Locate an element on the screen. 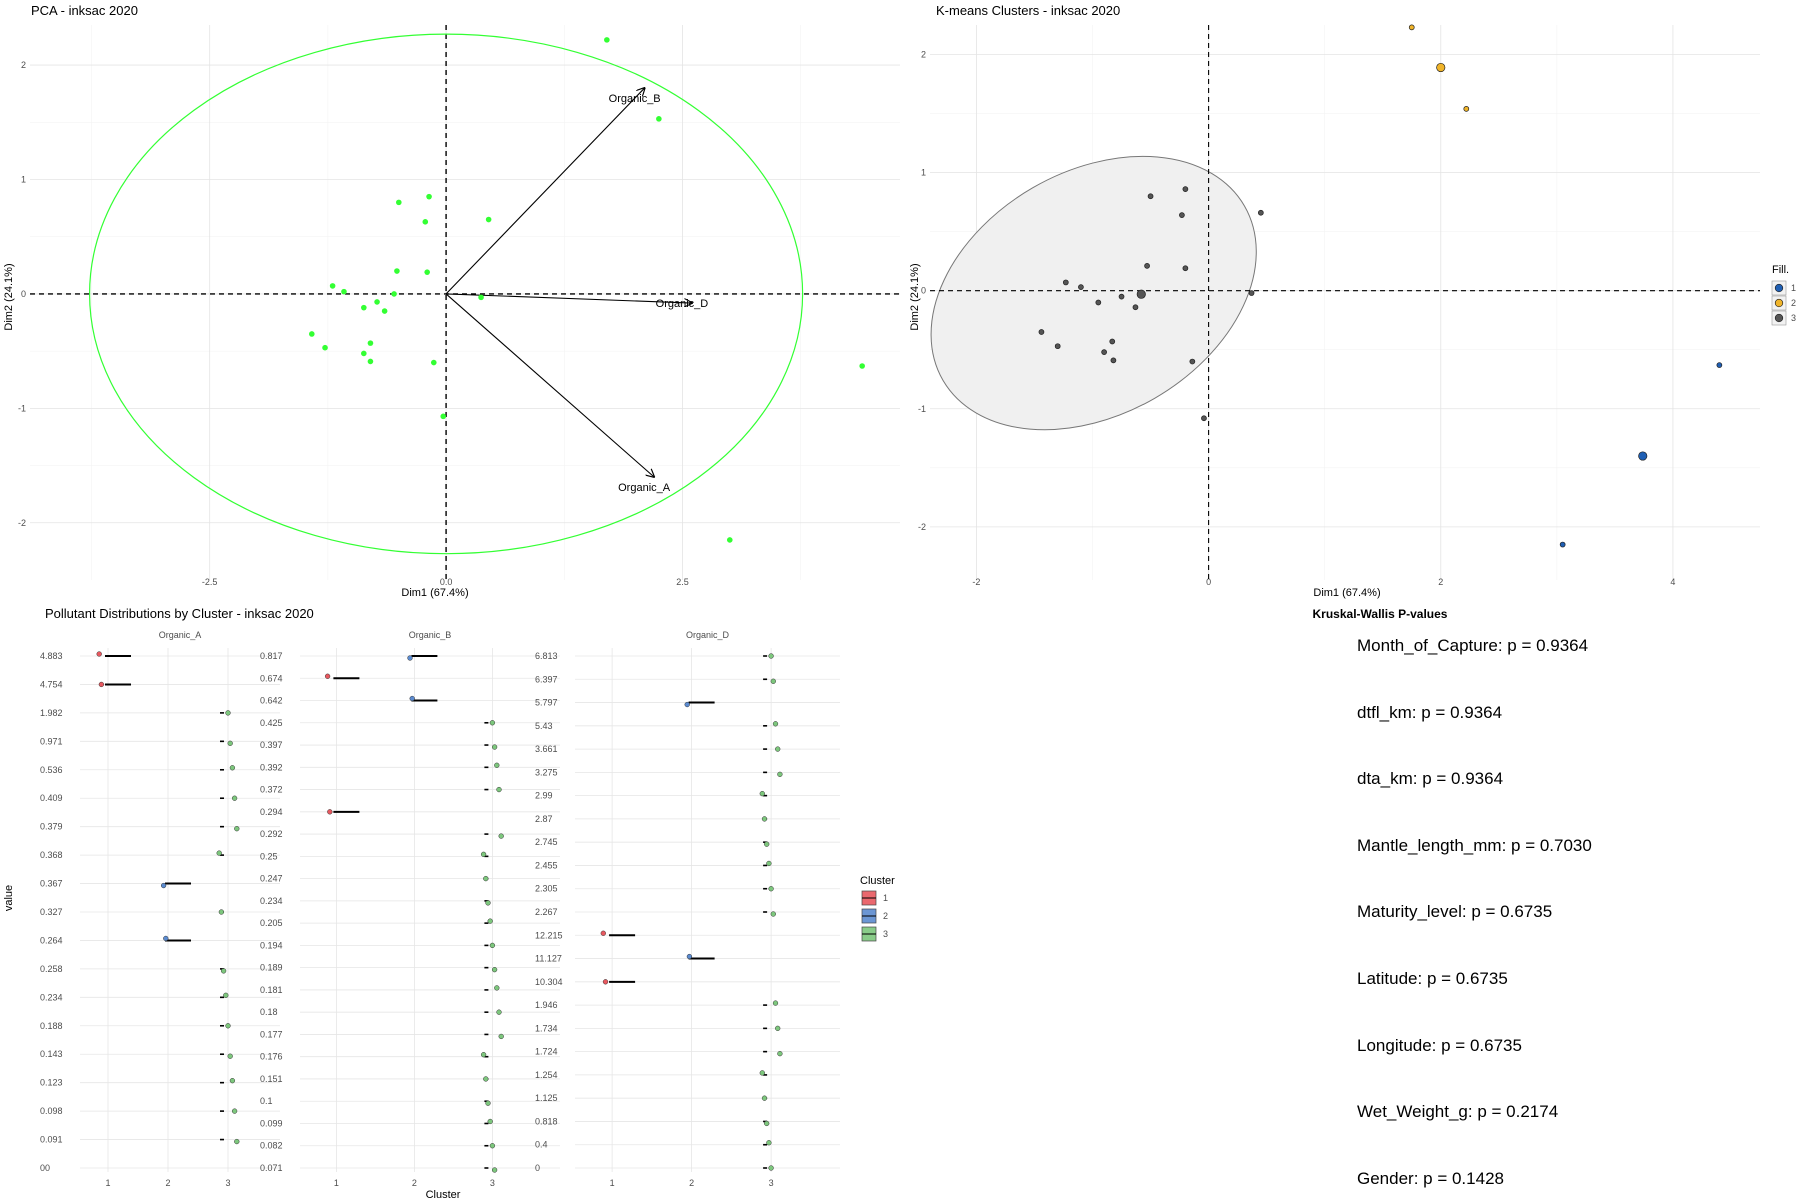  facet-y-tick-label: 0.258 is located at coordinates (51, 969).